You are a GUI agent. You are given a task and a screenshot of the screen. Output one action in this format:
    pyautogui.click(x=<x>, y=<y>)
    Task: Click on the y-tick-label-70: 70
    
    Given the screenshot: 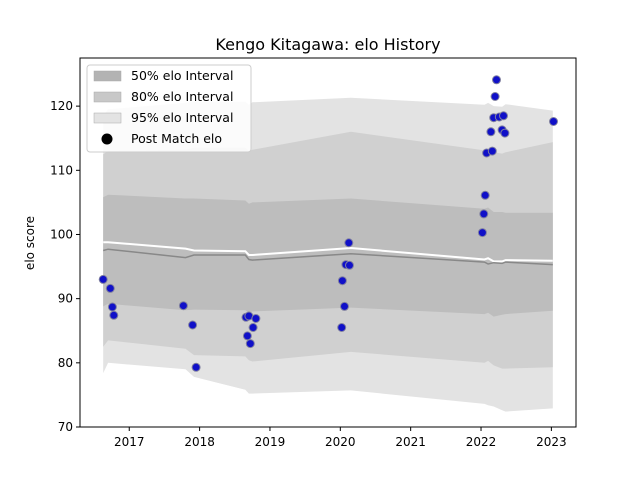 What is the action you would take?
    pyautogui.click(x=65, y=427)
    